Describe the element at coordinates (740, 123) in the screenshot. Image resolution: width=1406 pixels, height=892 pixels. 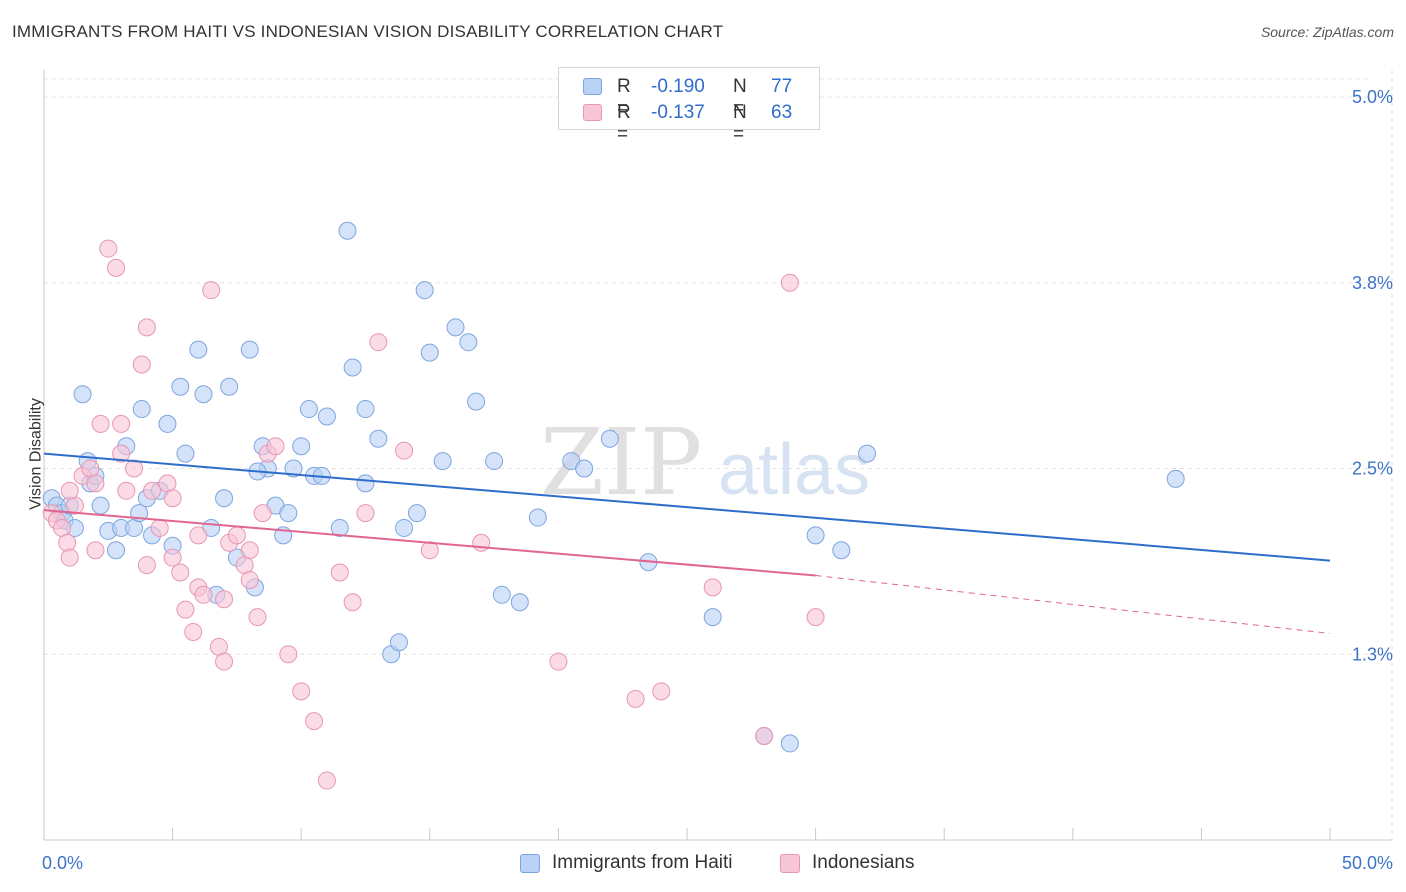
I see `legend-n-label: N =` at that location.